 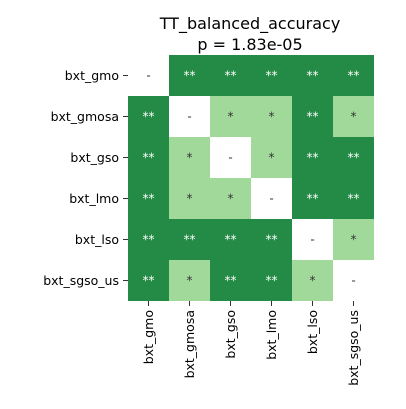 What do you see at coordinates (353, 348) in the screenshot?
I see `x-tick-label: bxt_sgso_us` at bounding box center [353, 348].